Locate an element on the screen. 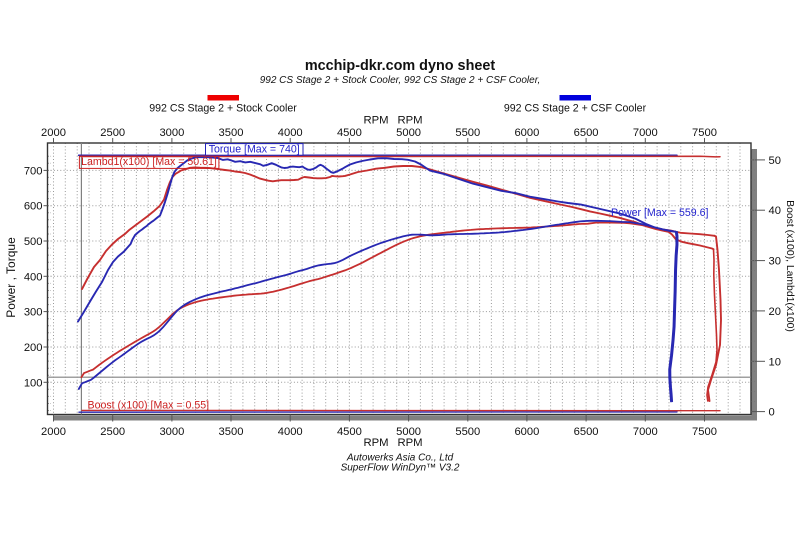  svg-text: 0 is located at coordinates (772, 413).